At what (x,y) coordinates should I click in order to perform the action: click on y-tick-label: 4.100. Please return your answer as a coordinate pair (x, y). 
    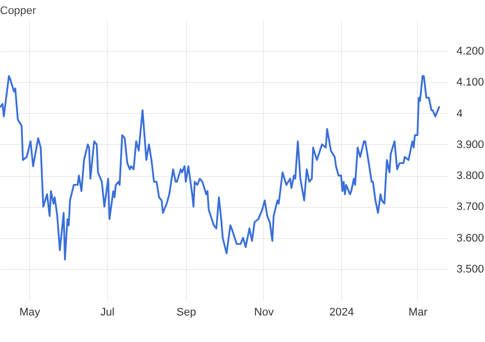
    Looking at the image, I should click on (470, 82).